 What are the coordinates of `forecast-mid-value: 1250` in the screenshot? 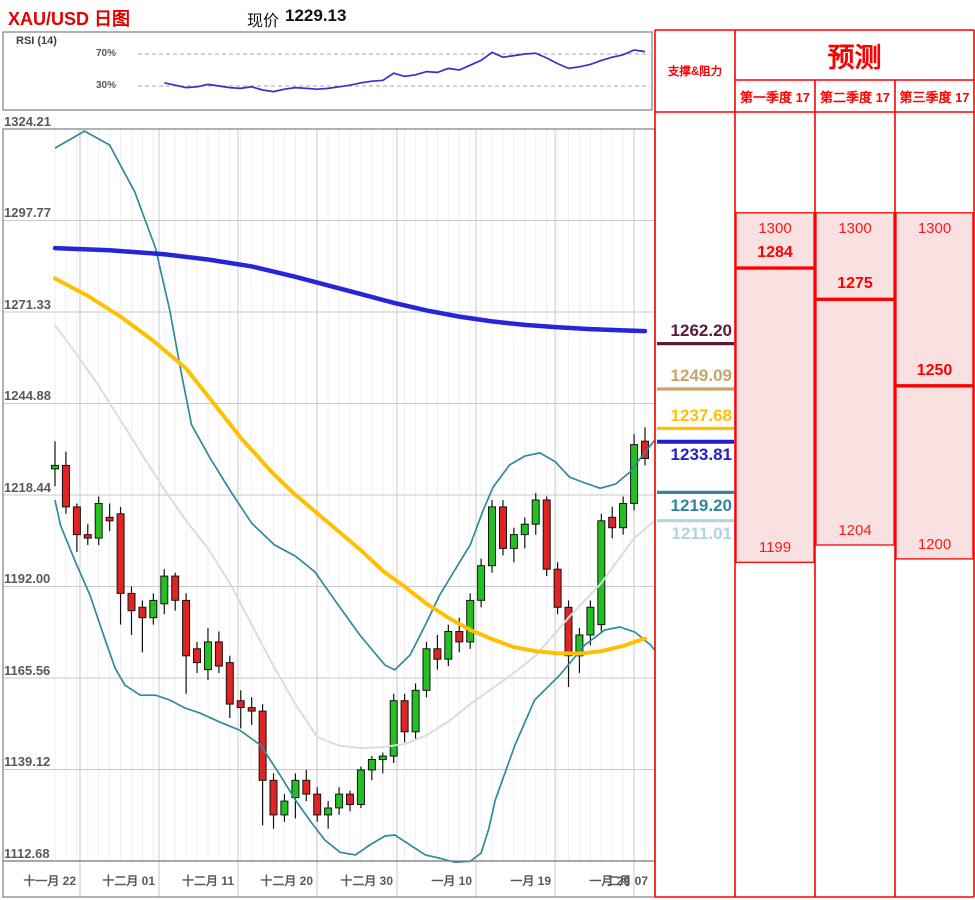 It's located at (934, 370).